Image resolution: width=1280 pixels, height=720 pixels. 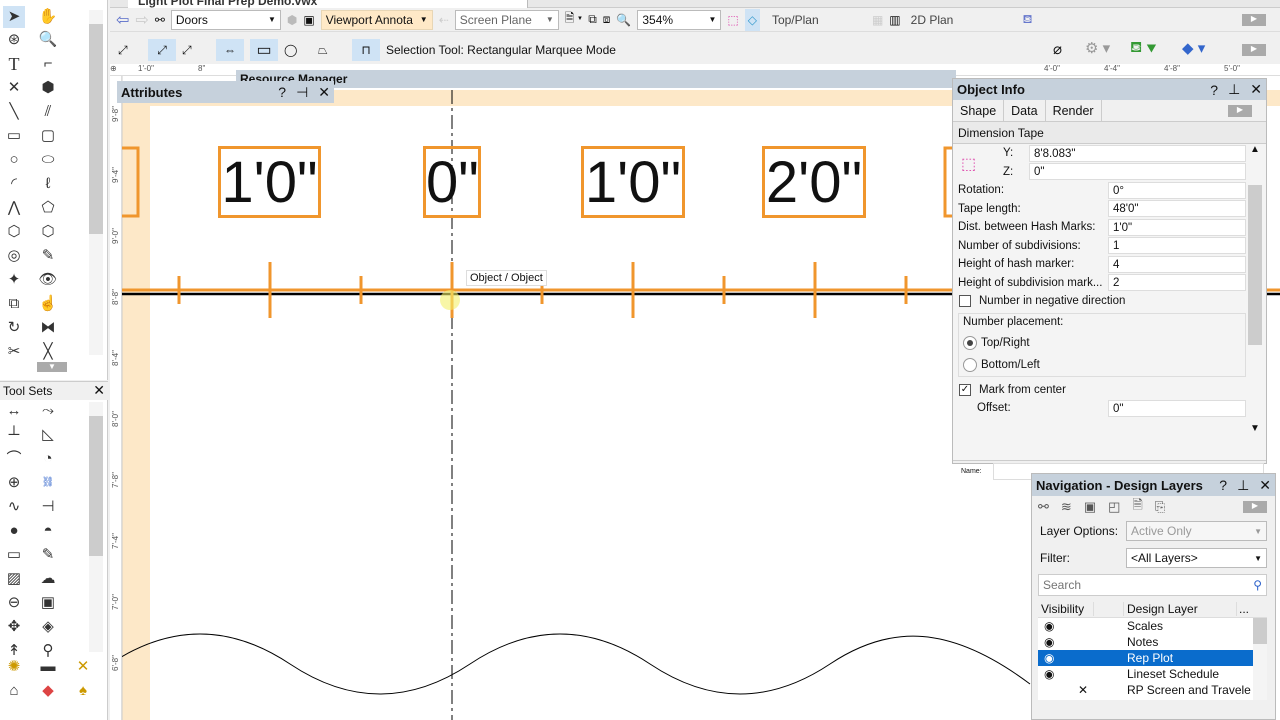 What do you see at coordinates (309, 19) in the screenshot?
I see `layer-props-icon: ▣` at bounding box center [309, 19].